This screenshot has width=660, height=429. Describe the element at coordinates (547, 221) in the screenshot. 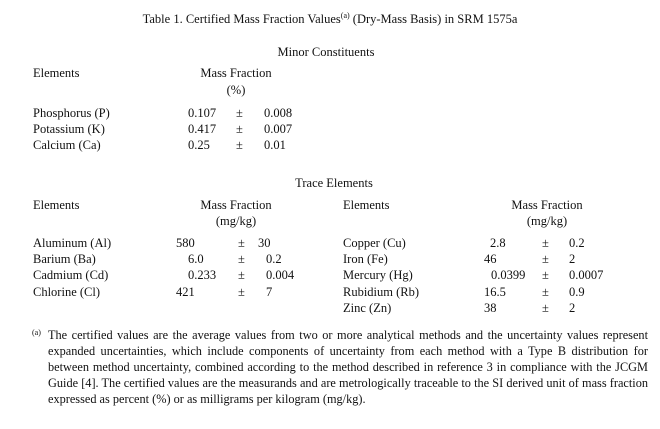

I see `trace-col-unit-right: (mg/kg)` at that location.